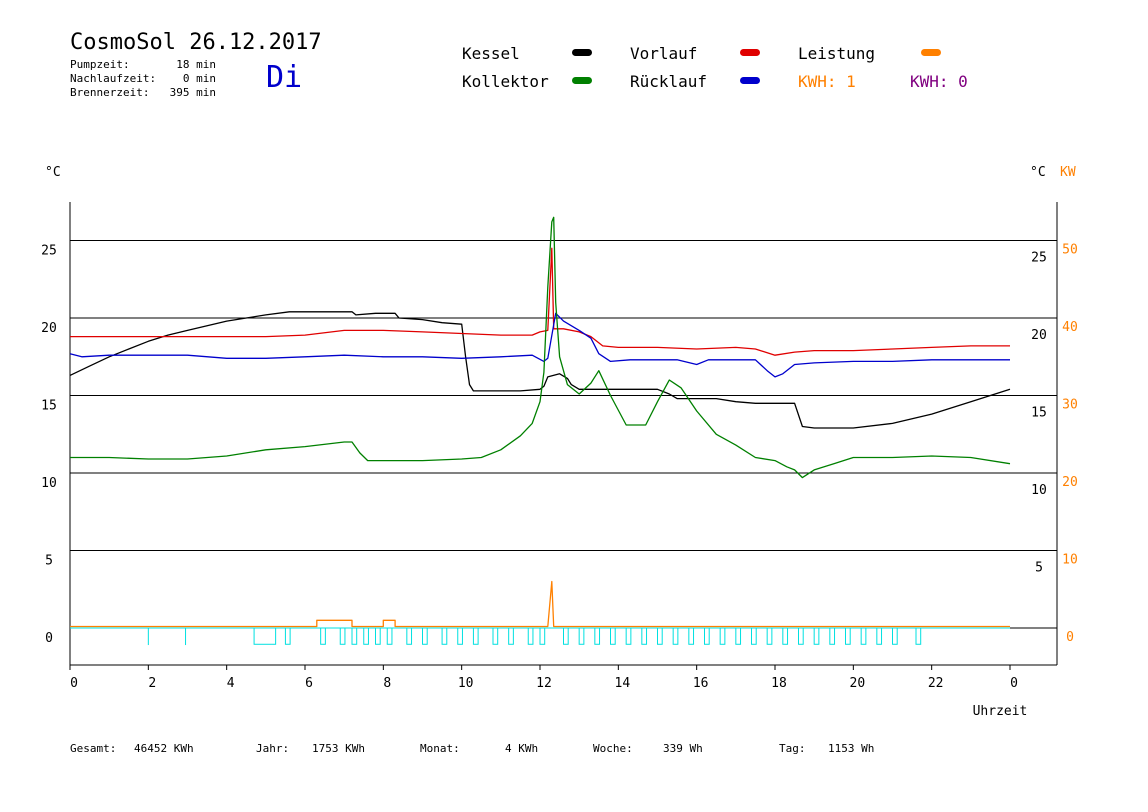 This screenshot has height=812, width=1148. I want to click on chart-title: CosmoSol 26.12.2017, so click(196, 42).